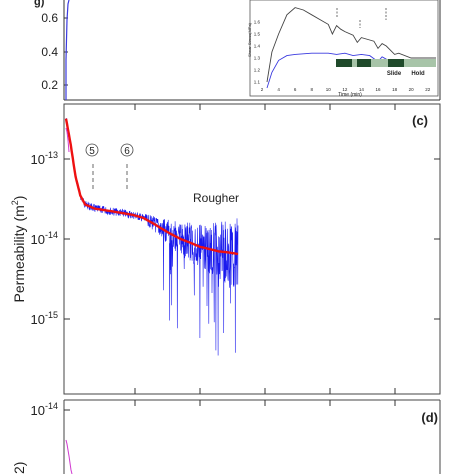  I want to click on inset-phase-label-hold: Hold, so click(418, 74).